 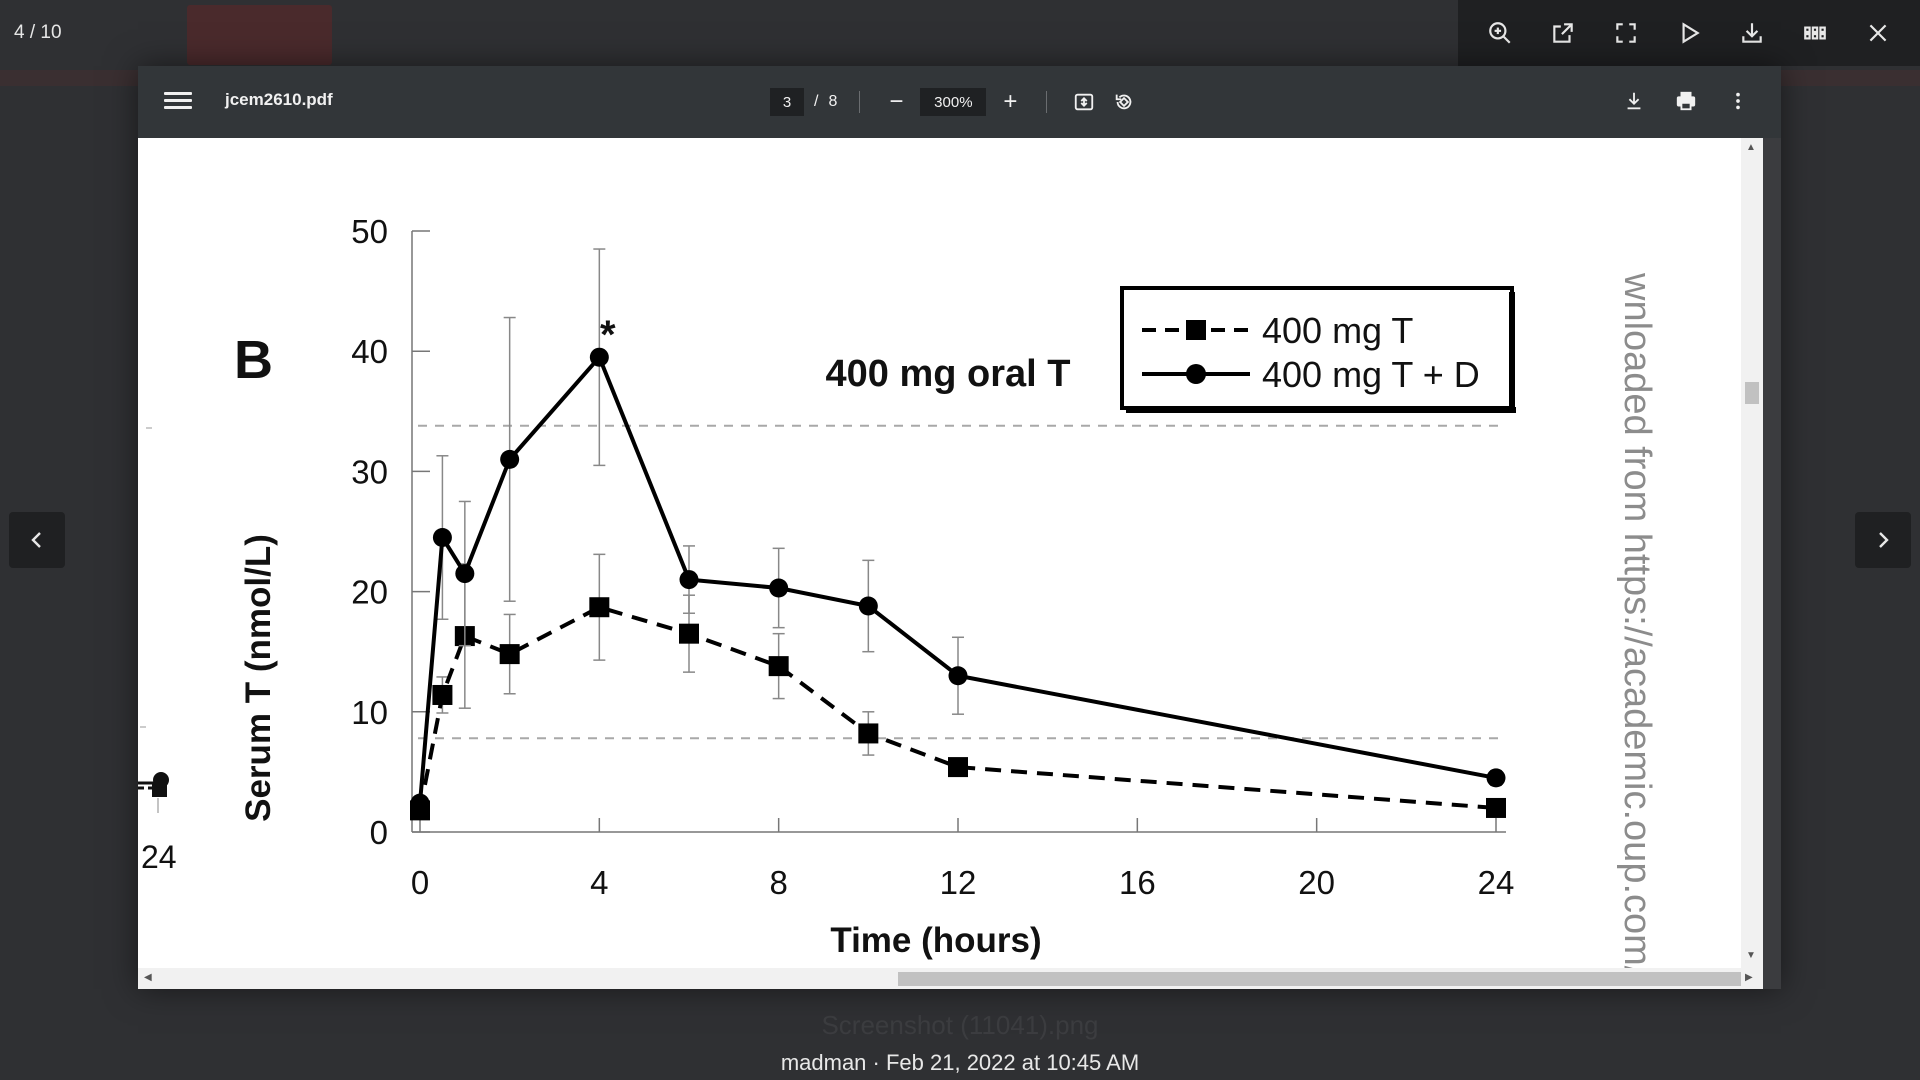 I want to click on x-tick-label: 20, so click(x=1316, y=882).